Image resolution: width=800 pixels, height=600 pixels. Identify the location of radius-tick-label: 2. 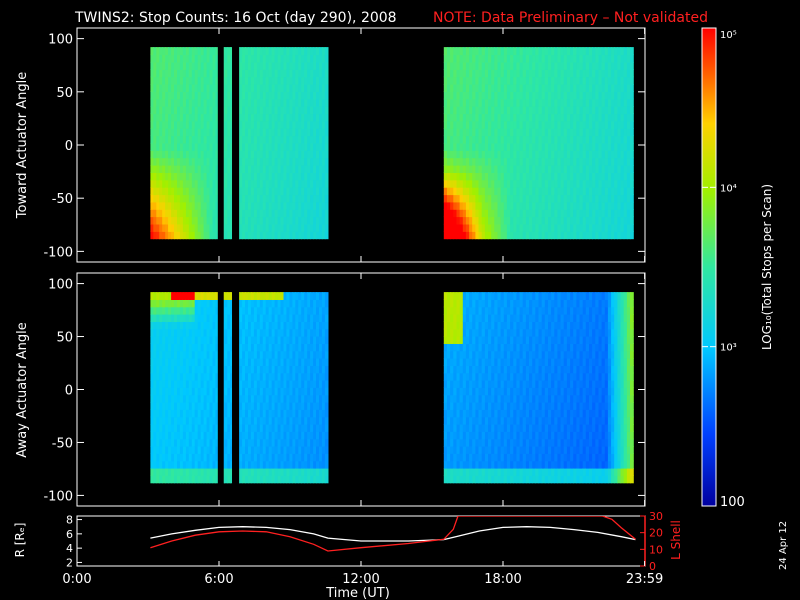
(69, 562).